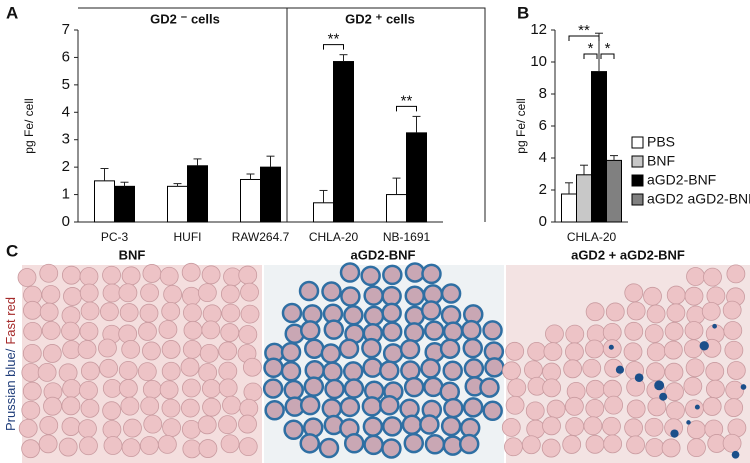  I want to click on y-tick-label: 7, so click(66, 29).